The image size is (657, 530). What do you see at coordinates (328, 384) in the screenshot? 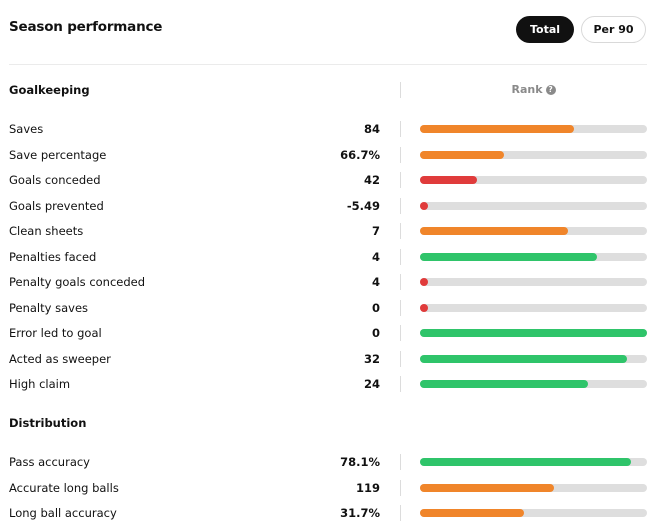
I see `stat-row: High claim 24` at bounding box center [328, 384].